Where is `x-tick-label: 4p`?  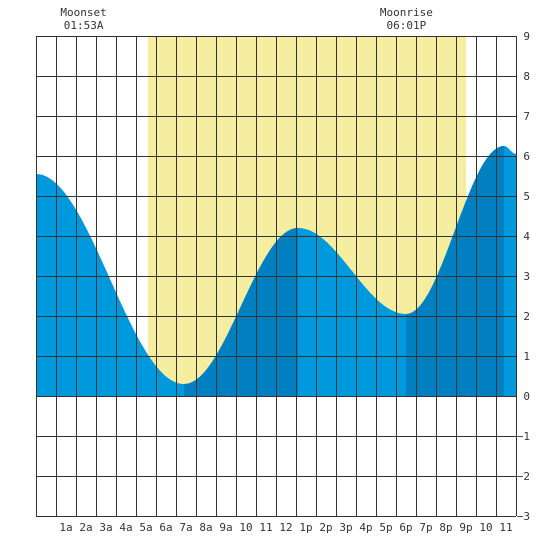
x-tick-label: 4p is located at coordinates (365, 527).